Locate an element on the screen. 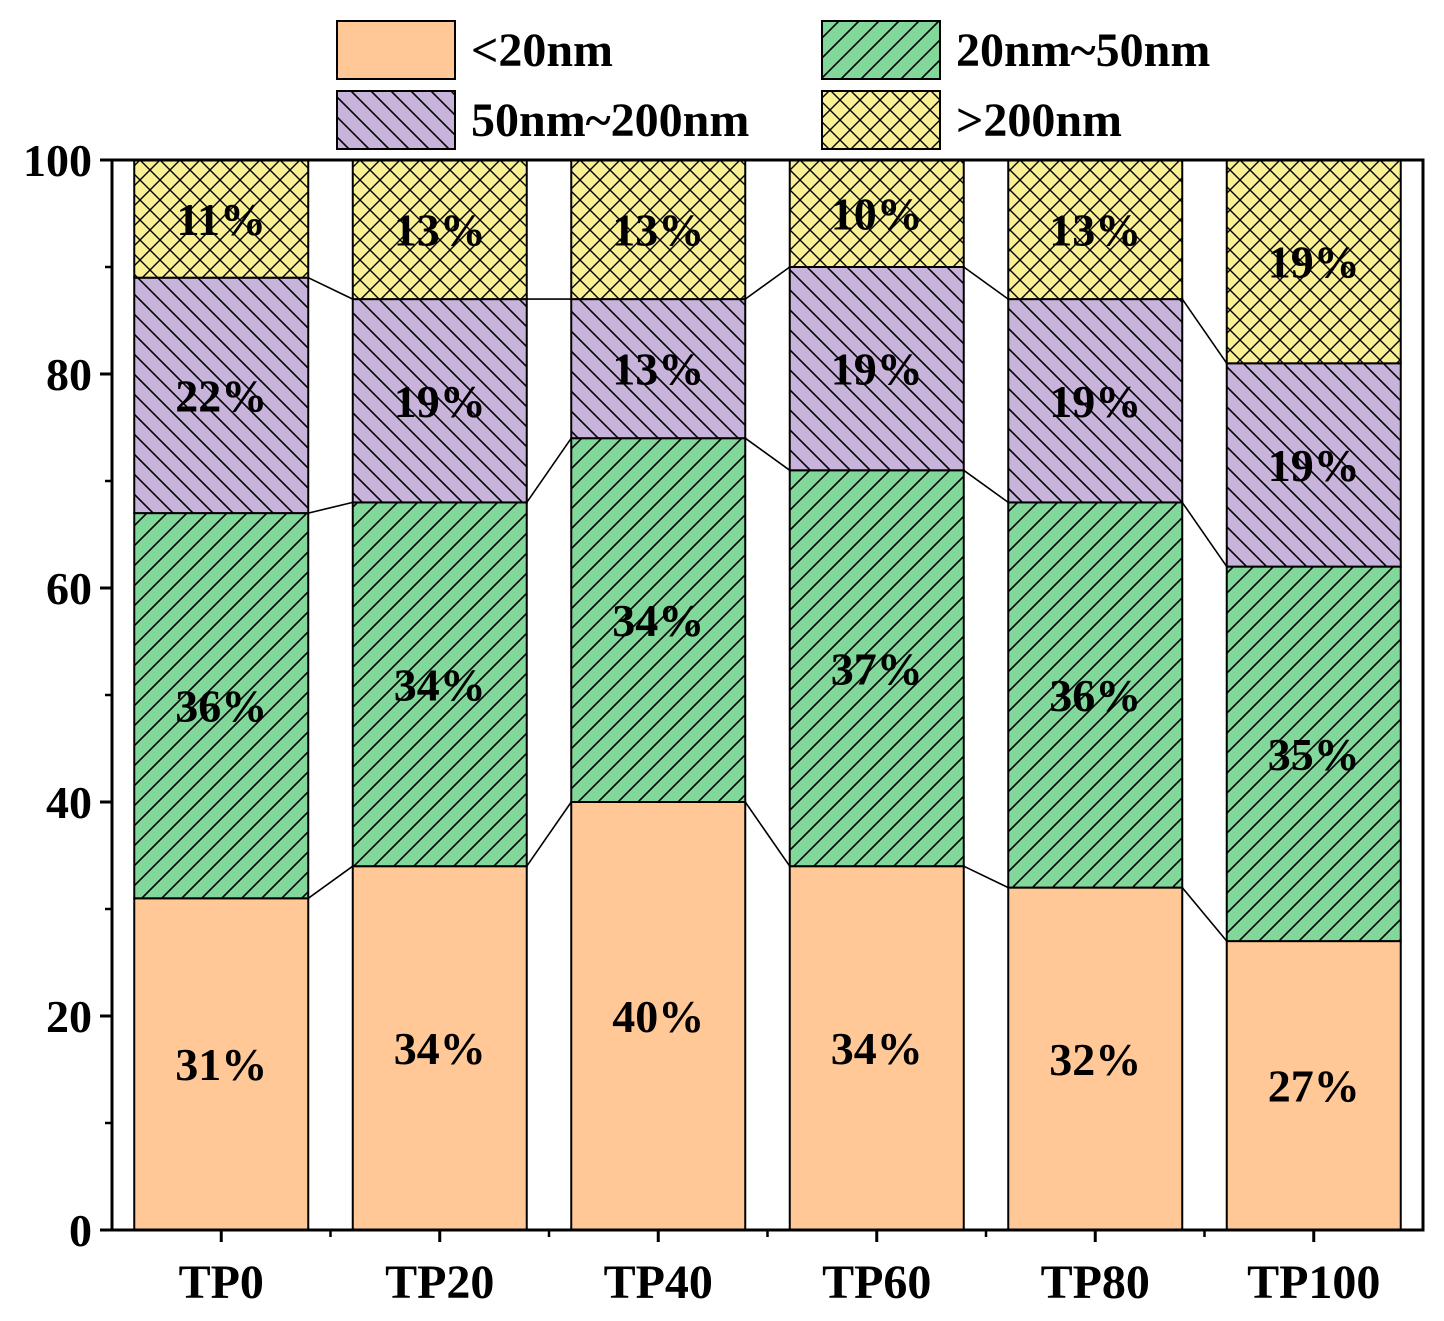 The height and width of the screenshot is (1321, 1444). data-label-tp0-20nm: 31% is located at coordinates (221, 1064).